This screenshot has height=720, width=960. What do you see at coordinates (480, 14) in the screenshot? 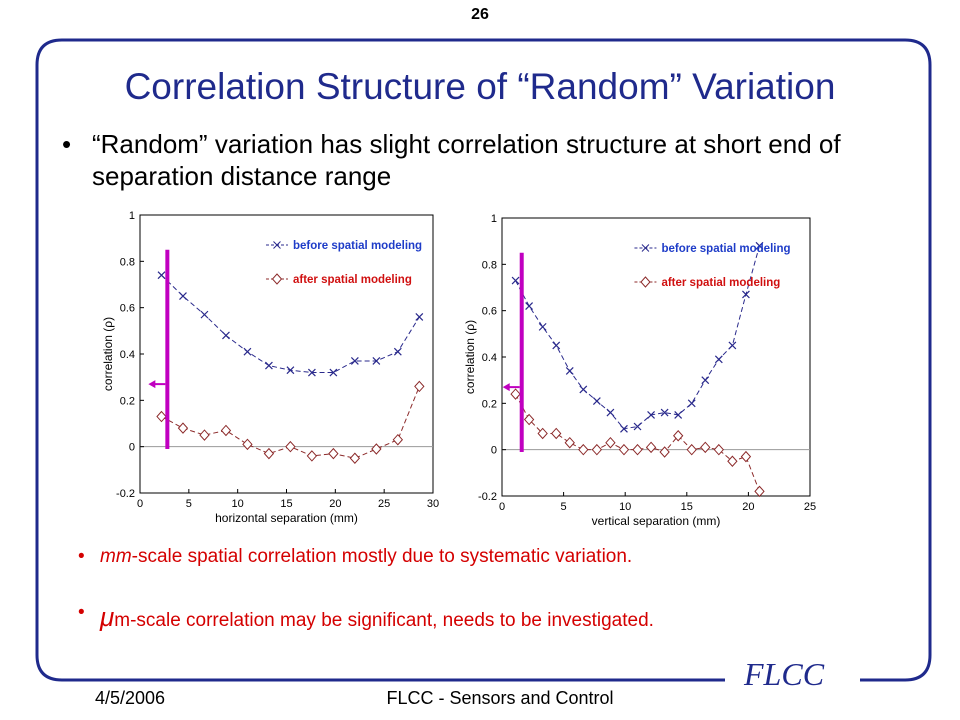
I see `slide-number: 26` at bounding box center [480, 14].